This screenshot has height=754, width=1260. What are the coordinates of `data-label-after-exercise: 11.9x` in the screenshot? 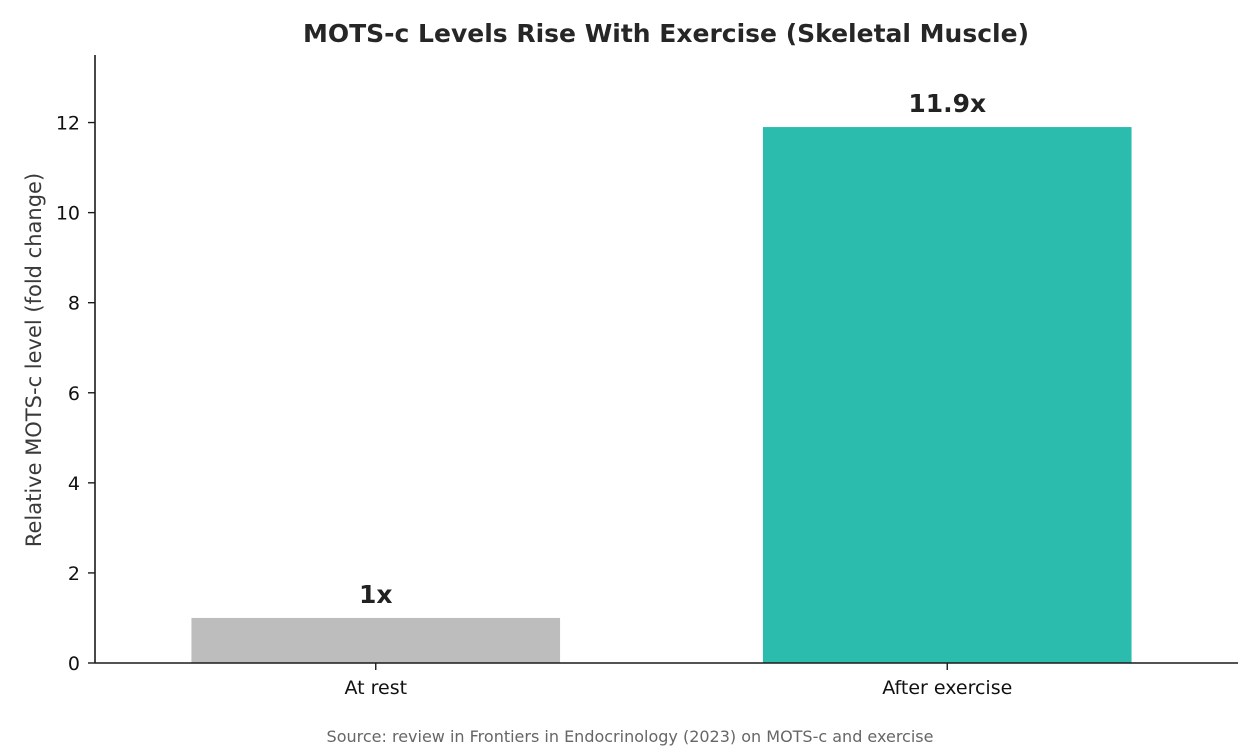 It's located at (947, 103).